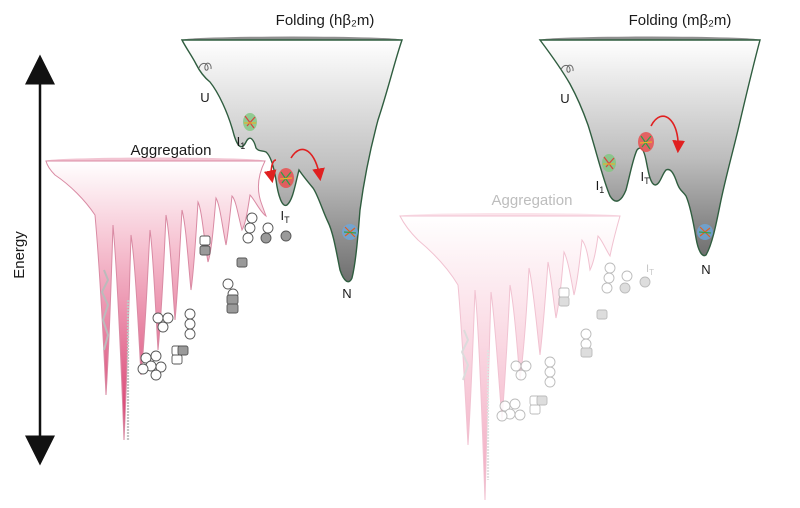 This screenshot has width=800, height=508. What do you see at coordinates (647, 181) in the screenshot?
I see `state-it-m-sub: T` at bounding box center [647, 181].